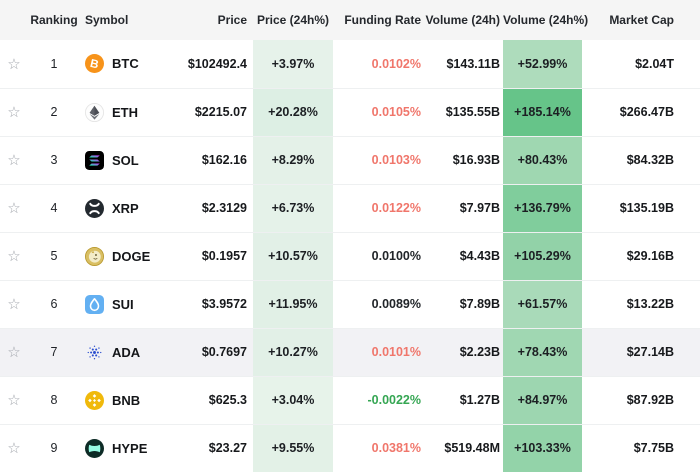 This screenshot has height=472, width=700. What do you see at coordinates (293, 64) in the screenshot?
I see `price-change-value: +3.97%` at bounding box center [293, 64].